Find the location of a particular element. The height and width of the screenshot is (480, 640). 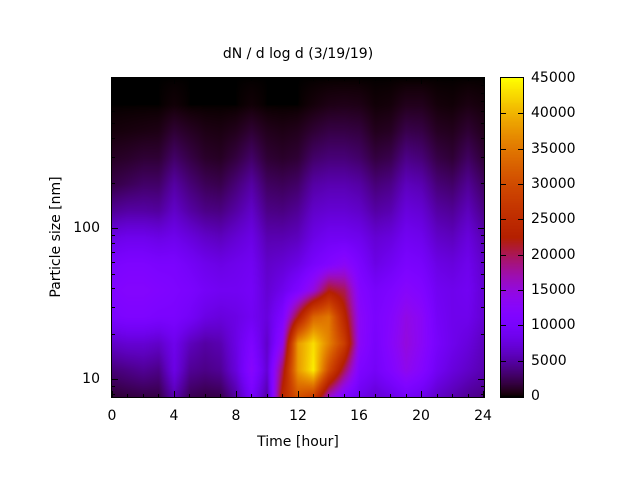

colorbar-tick-label: 20000 is located at coordinates (553, 255).